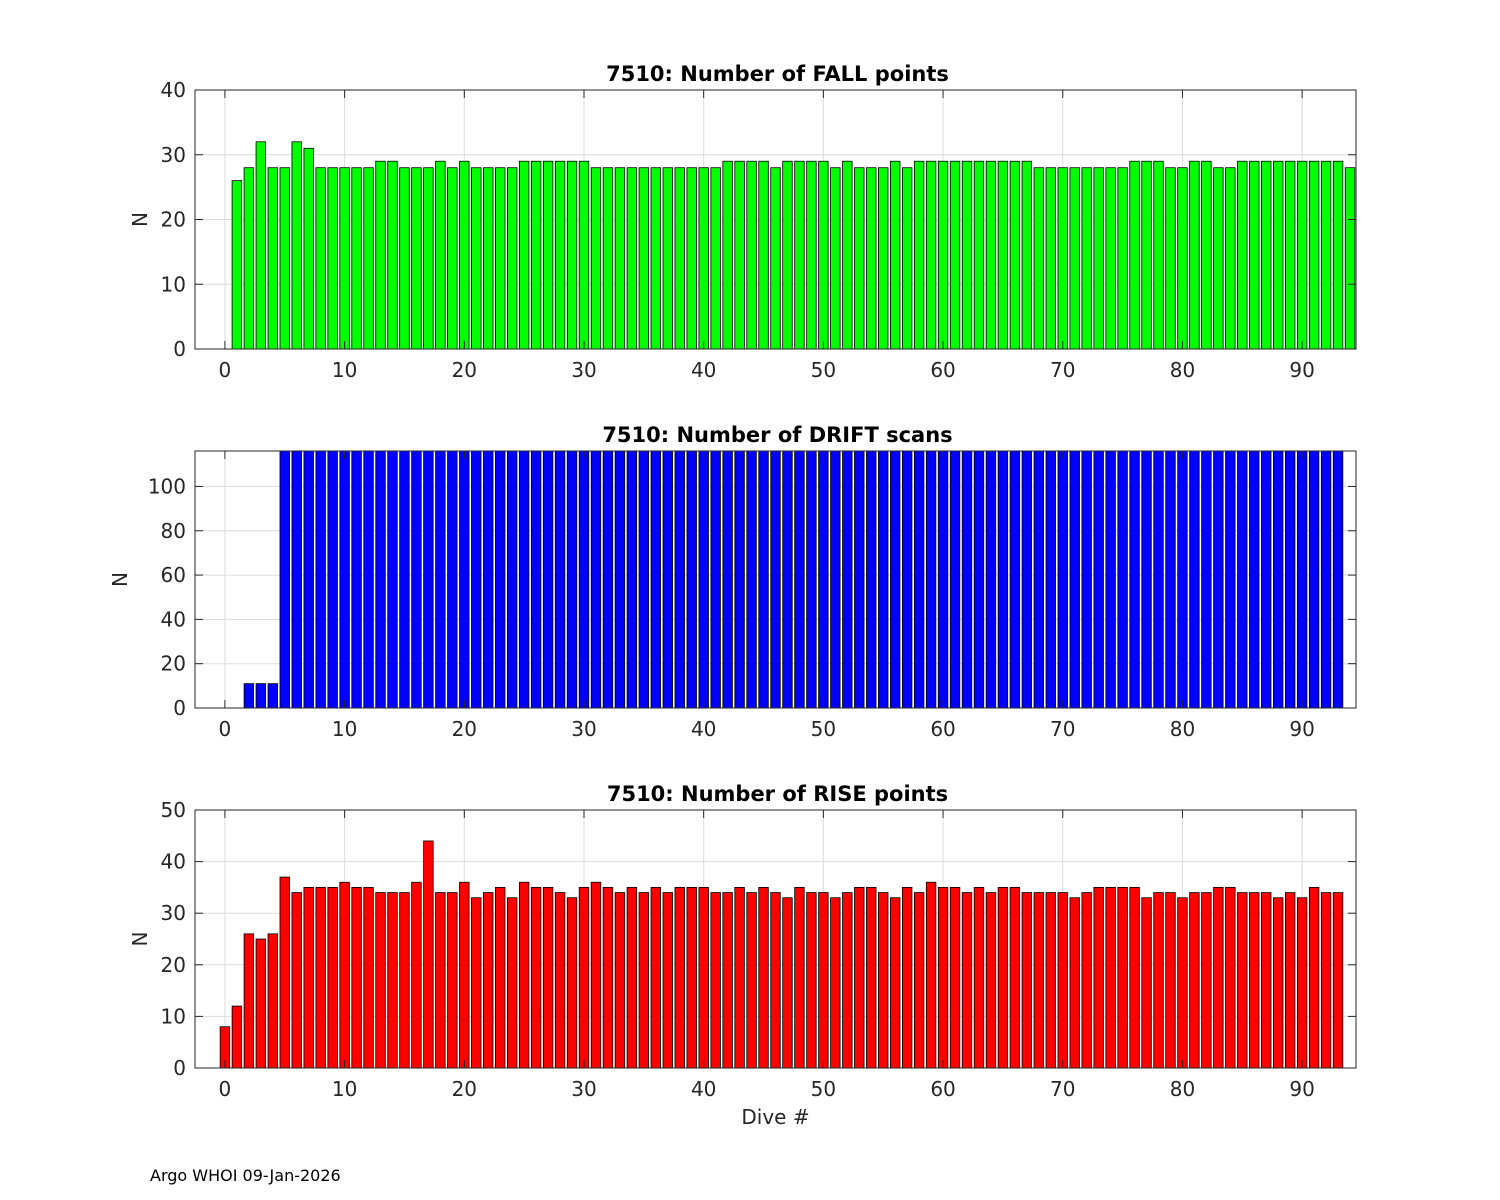 This screenshot has width=1500, height=1200. What do you see at coordinates (140, 939) in the screenshot?
I see `y-axis-label-rise: N` at bounding box center [140, 939].